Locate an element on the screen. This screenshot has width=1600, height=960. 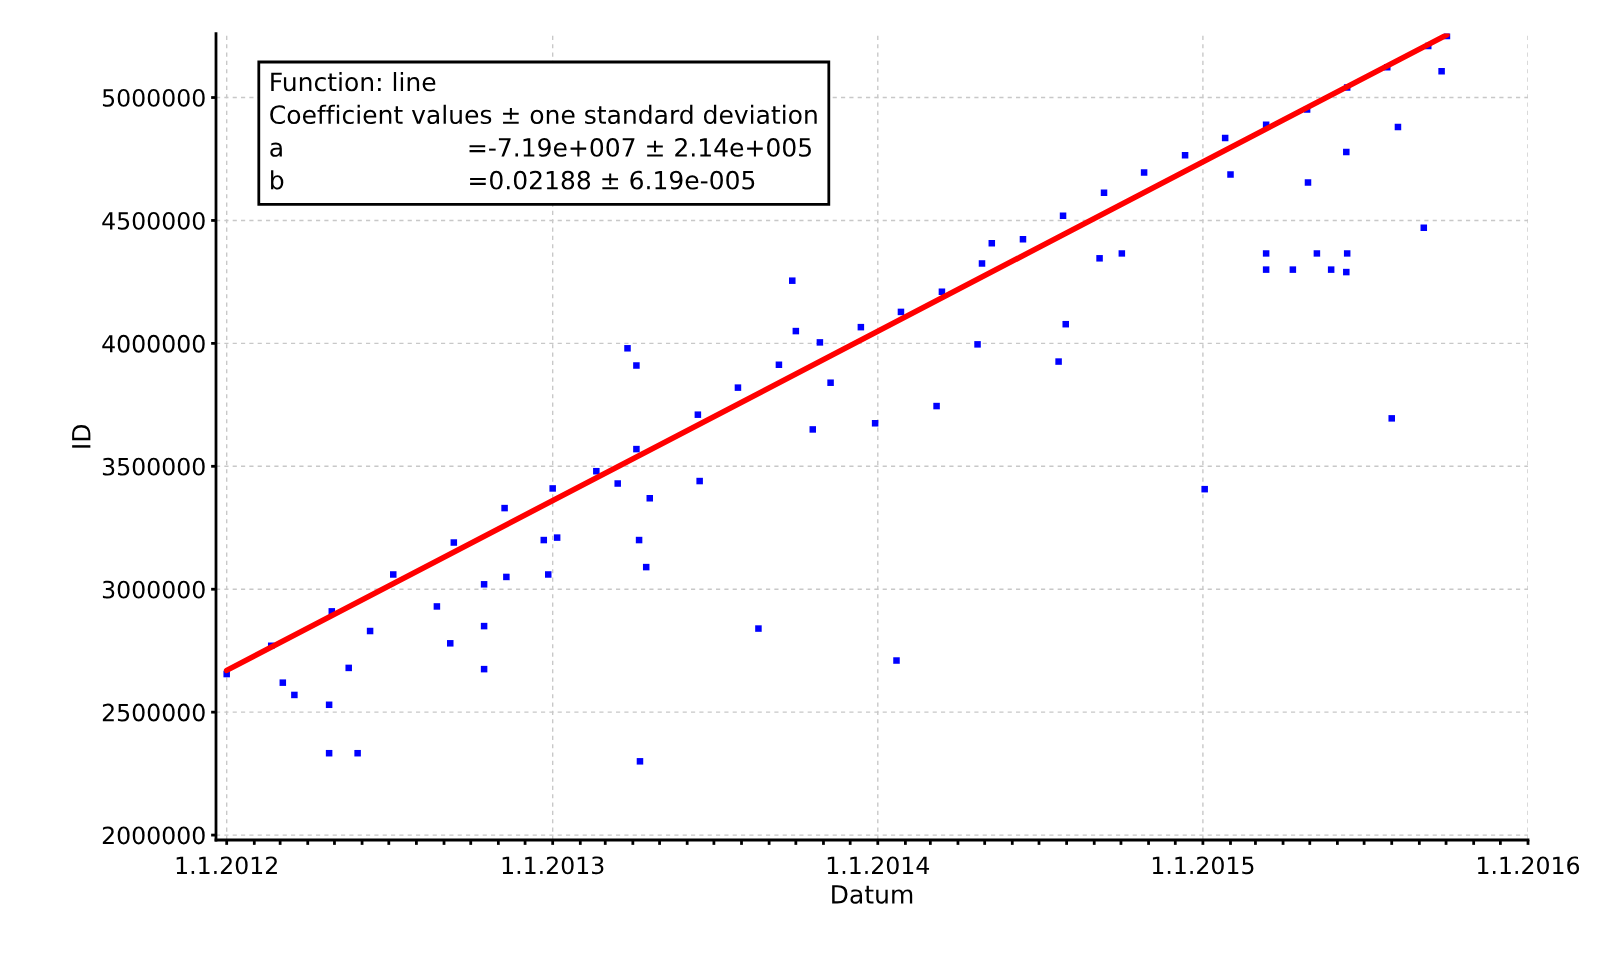
x-tick-label: 1.1.2012 is located at coordinates (226, 865).